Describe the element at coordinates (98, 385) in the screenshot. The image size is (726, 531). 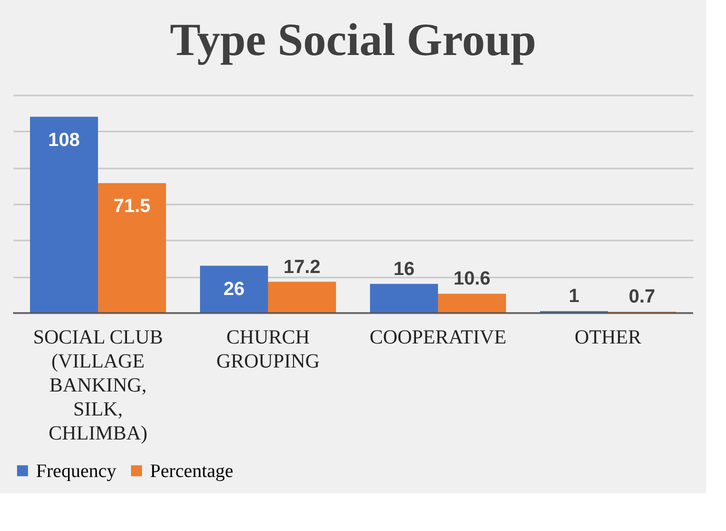
I see `x-tick-label: SOCIAL CLUB (VILLAGE BANKING, SILK, CHLIMBA)` at that location.